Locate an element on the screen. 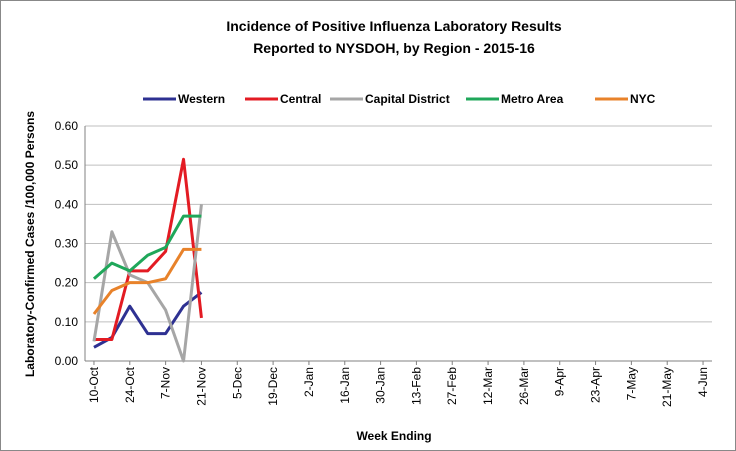 The height and width of the screenshot is (451, 736). x-tick-label: 9-Apr is located at coordinates (560, 381).